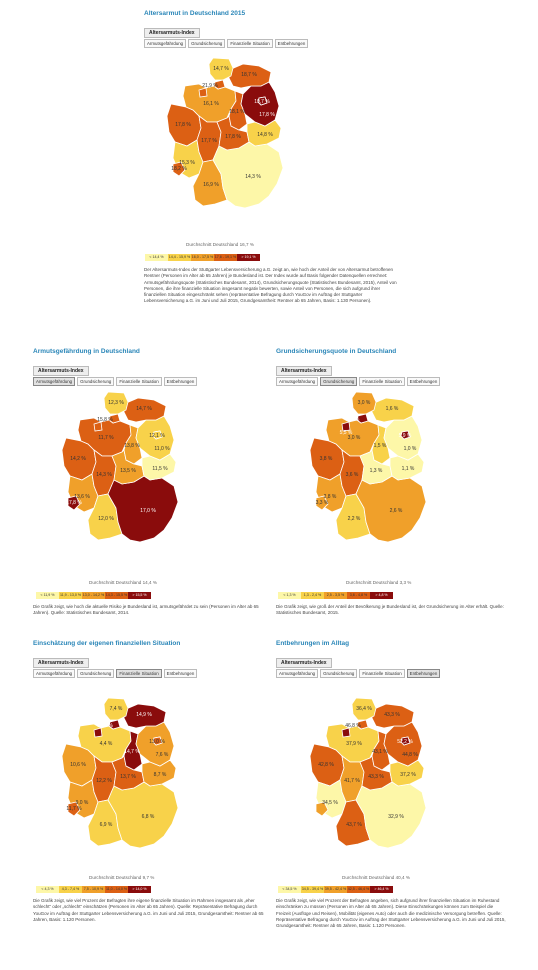 Image resolution: width=538 pixels, height=970 pixels. I want to click on value-label-sn: 37,2 %, so click(408, 775).